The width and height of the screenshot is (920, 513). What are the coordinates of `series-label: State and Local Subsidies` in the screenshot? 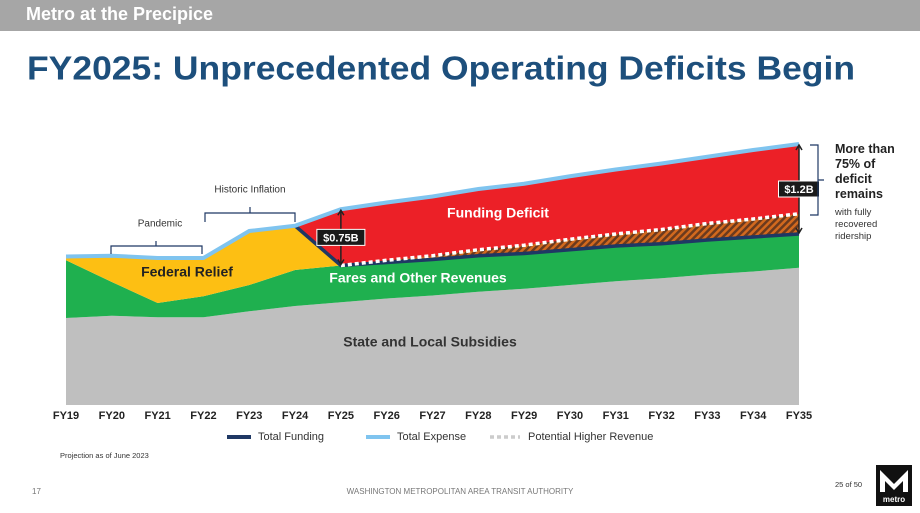 It's located at (430, 342).